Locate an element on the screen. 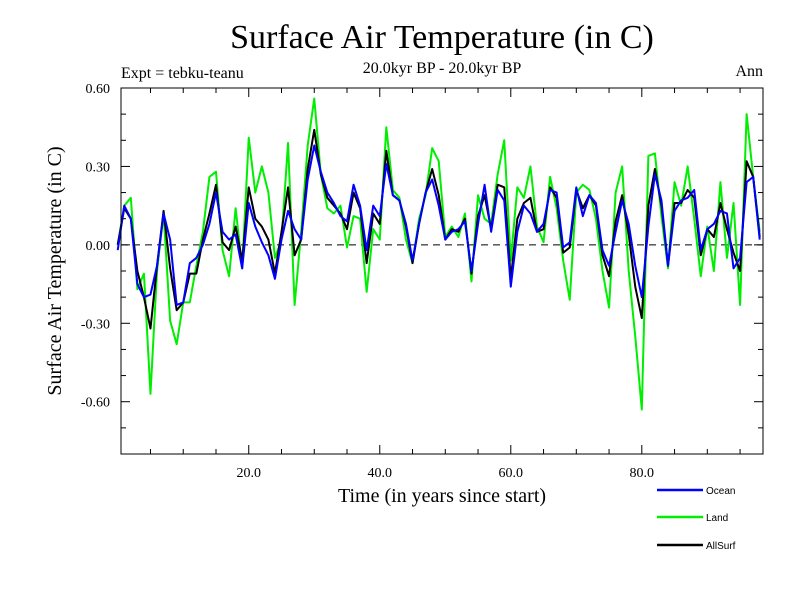  y-tick-label: 0.30 is located at coordinates (98, 167).